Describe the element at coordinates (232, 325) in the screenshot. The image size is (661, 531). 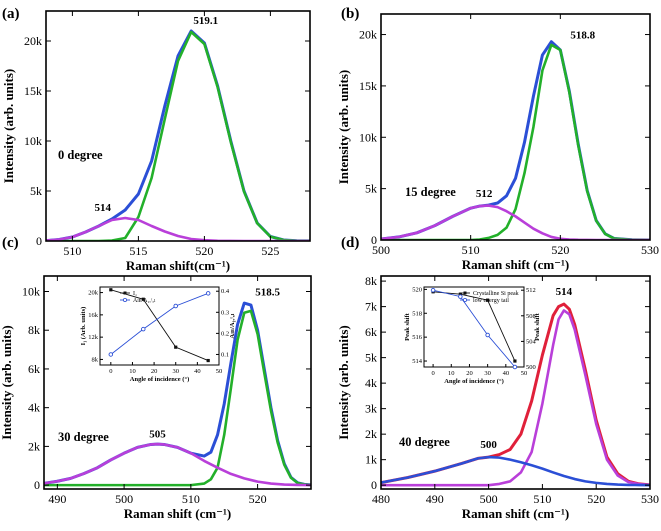
I see `inset-y2-axis-title: Aₗᴇ/A₁ₒᵗₐₗ` at that location.